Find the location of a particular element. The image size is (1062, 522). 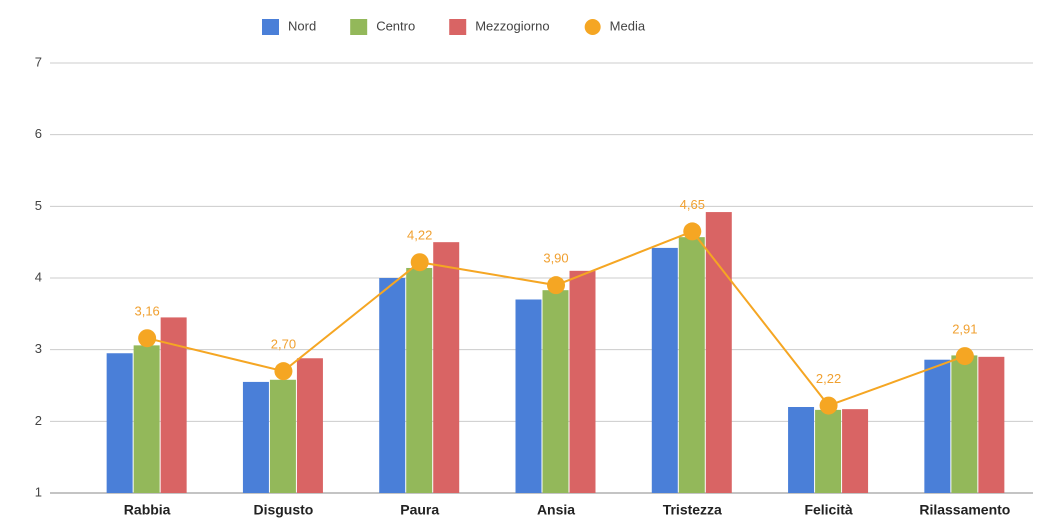

value-label: 3,90 is located at coordinates (555, 258).